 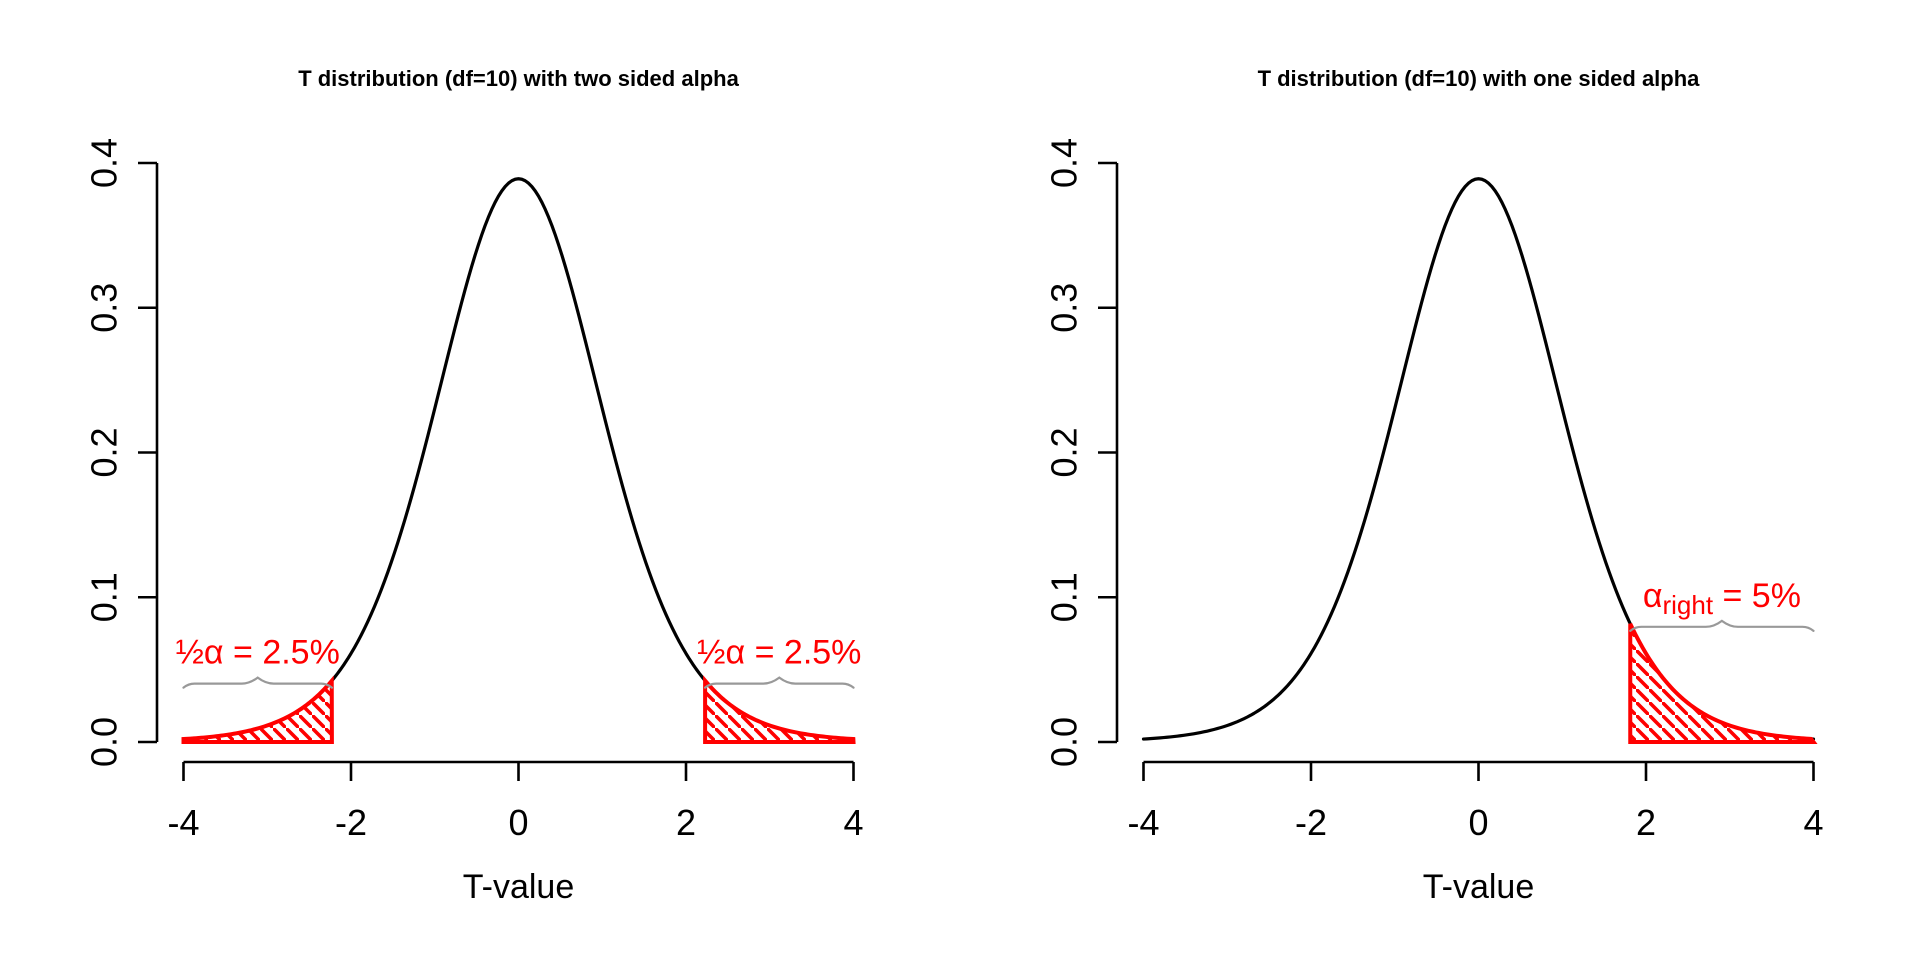 What do you see at coordinates (1687, 605) in the screenshot?
I see `alpha-label-subscript: right` at bounding box center [1687, 605].